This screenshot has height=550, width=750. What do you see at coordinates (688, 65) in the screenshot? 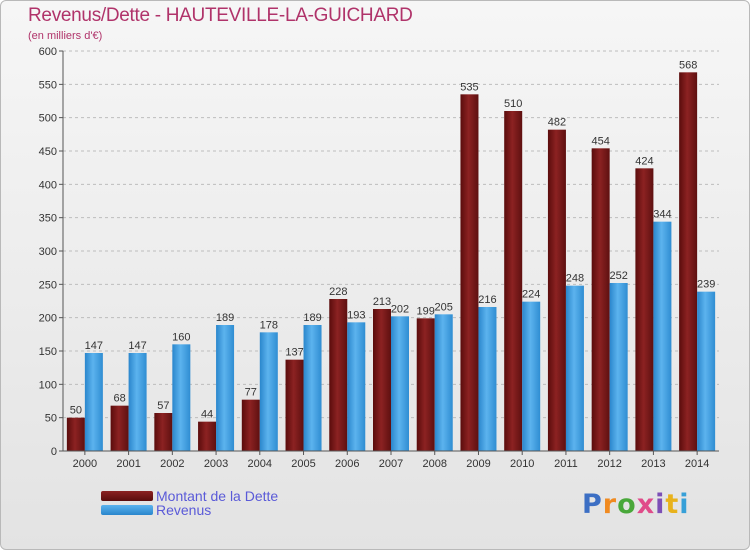
I see `data-label-dette: 568` at bounding box center [688, 65].